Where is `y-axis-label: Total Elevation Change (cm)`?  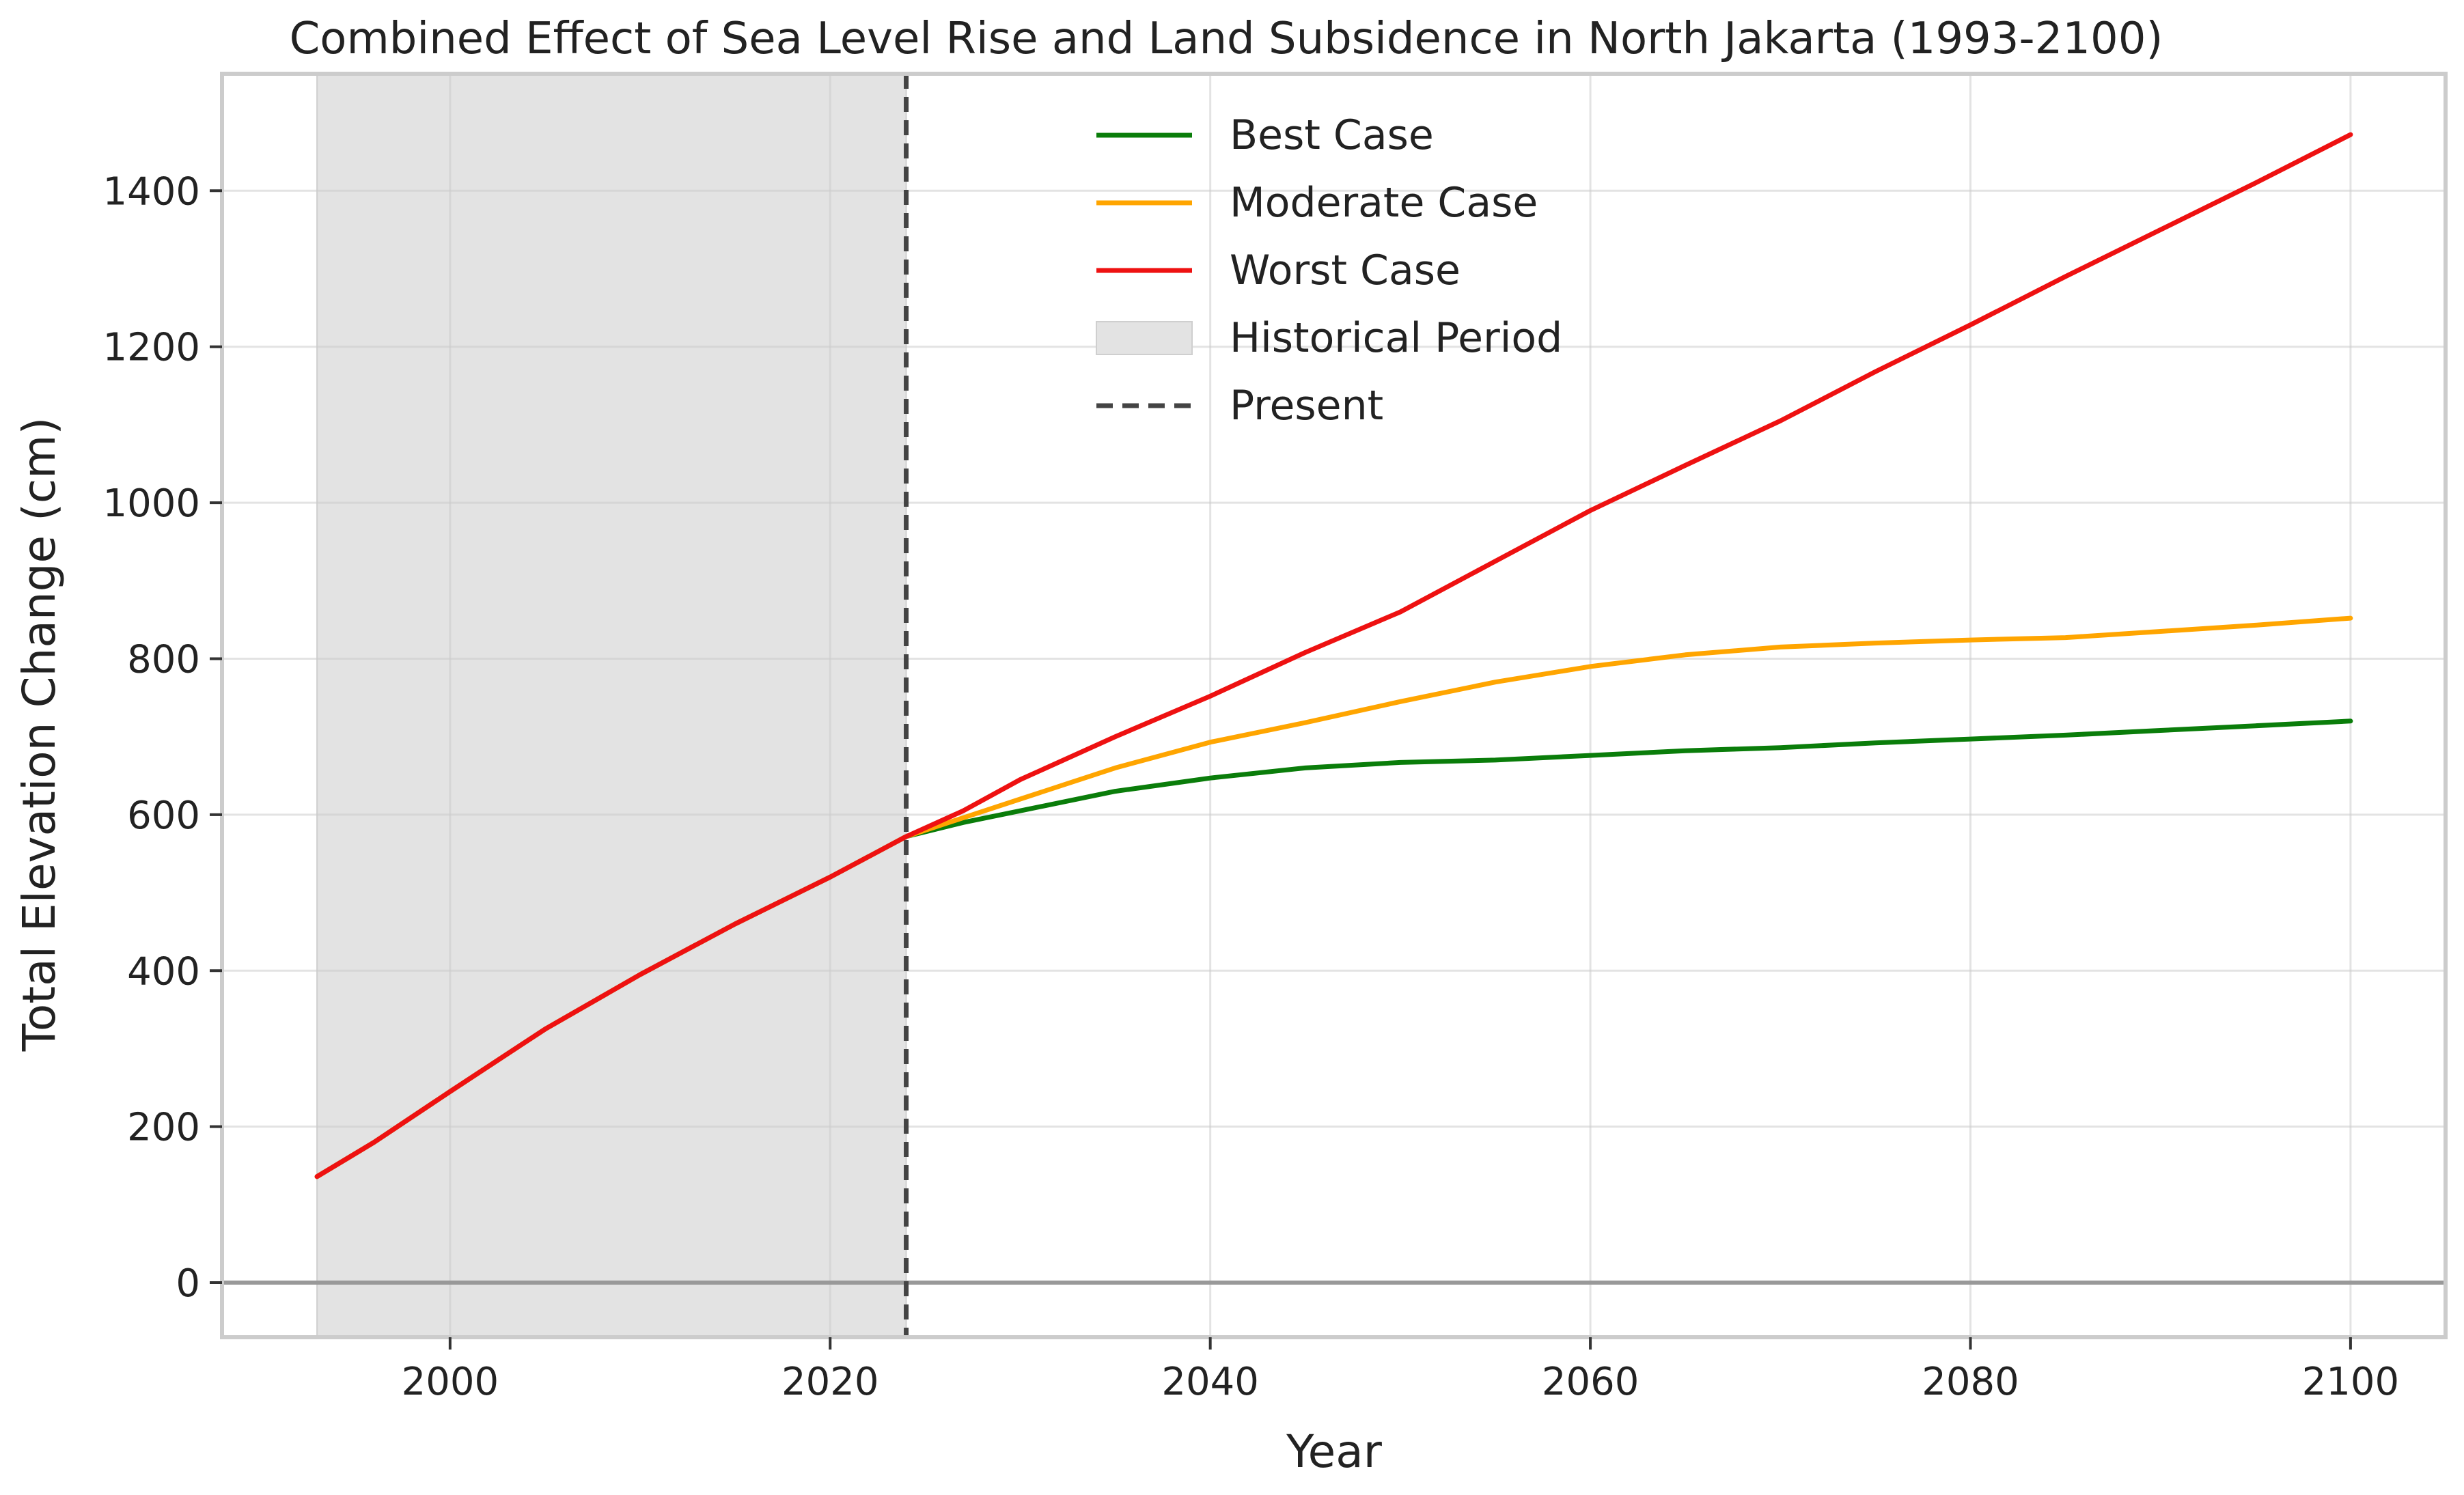
y-axis-label: Total Elevation Change (cm) is located at coordinates (39, 734).